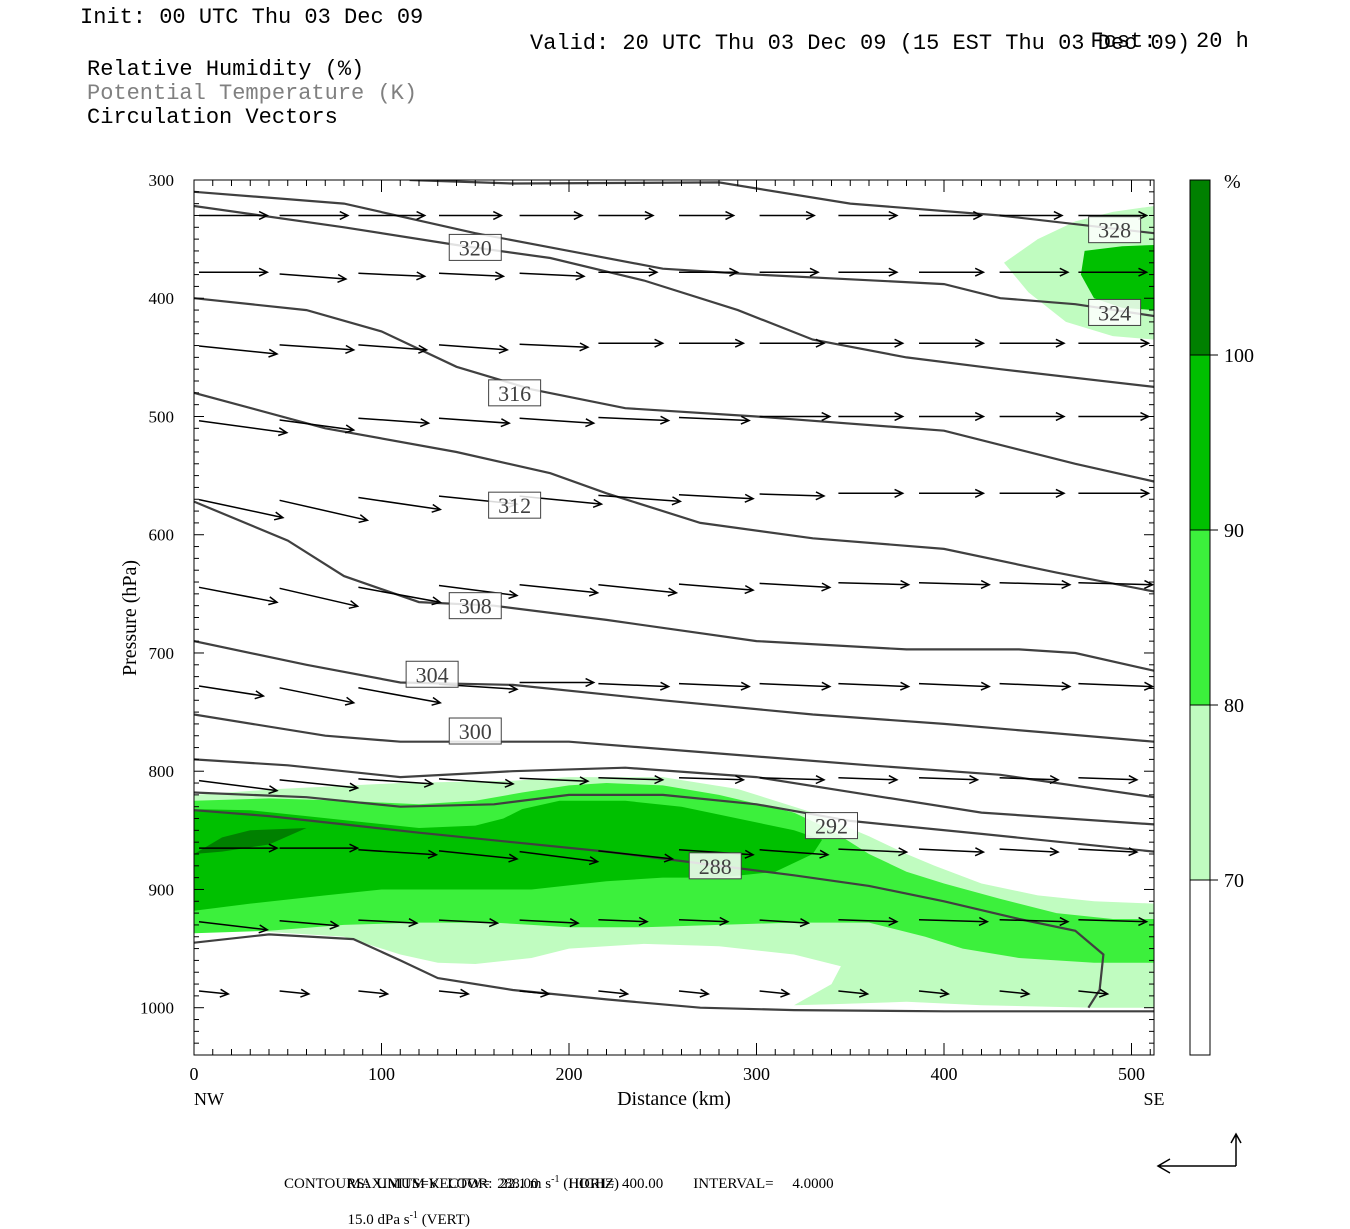 Image resolution: width=1350 pixels, height=1229 pixels. Describe the element at coordinates (569, 1074) in the screenshot. I see `x-tick-label: 200` at that location.